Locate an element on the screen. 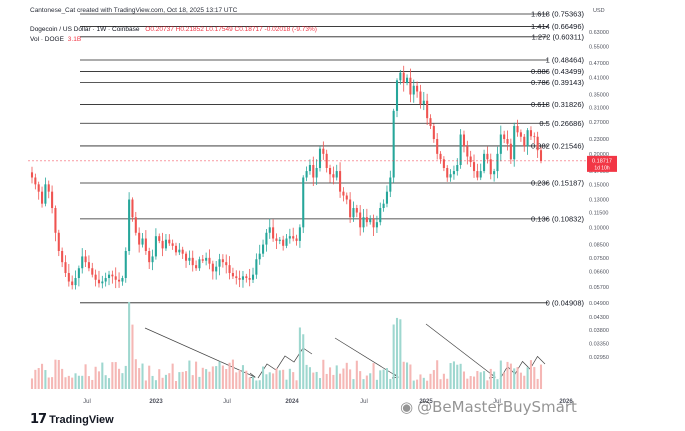 This screenshot has width=685, height=431. time-tick-label: 2024 is located at coordinates (292, 402).